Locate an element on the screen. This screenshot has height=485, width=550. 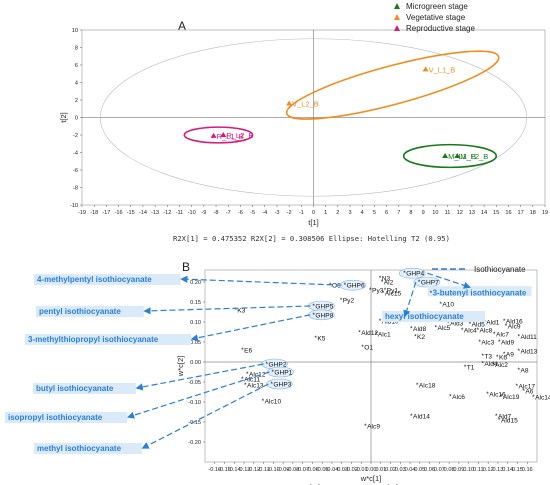
x-tick-label: -8 is located at coordinates (216, 213).